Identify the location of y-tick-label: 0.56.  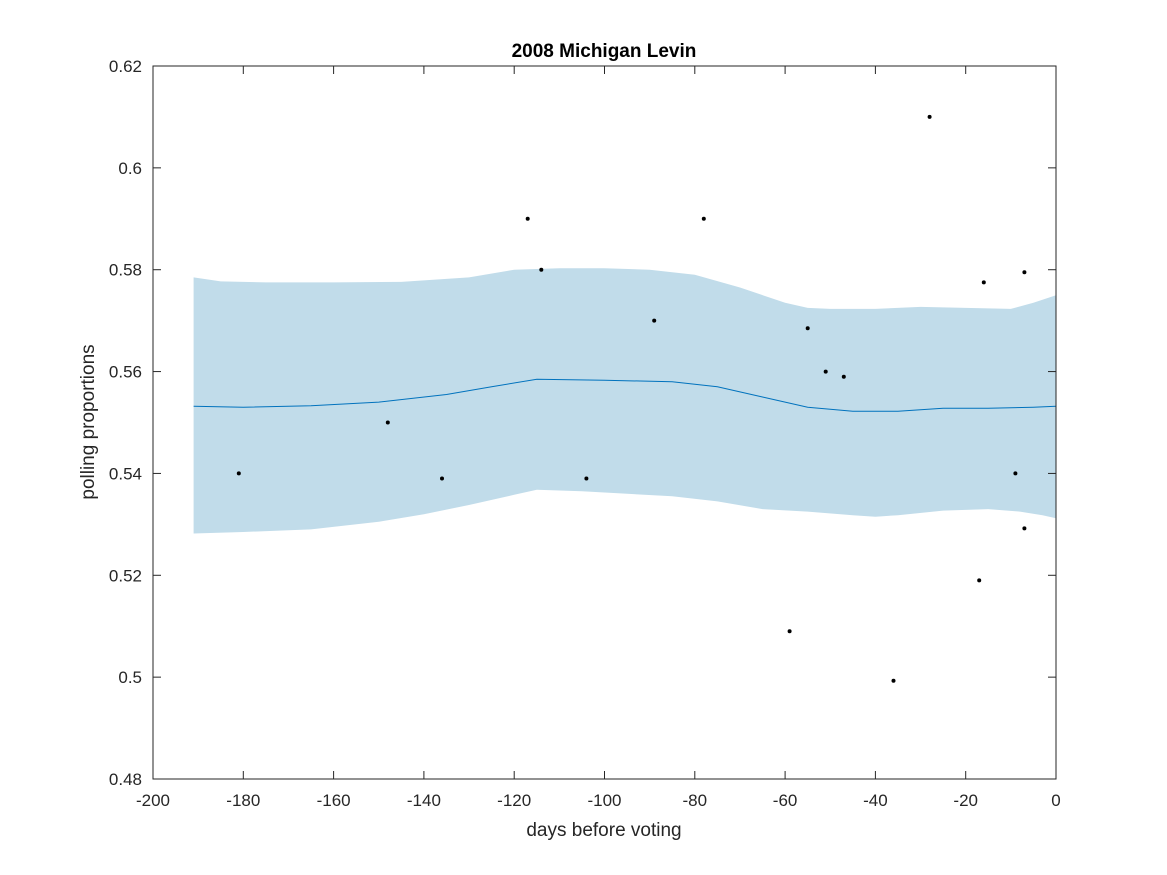
(125, 372).